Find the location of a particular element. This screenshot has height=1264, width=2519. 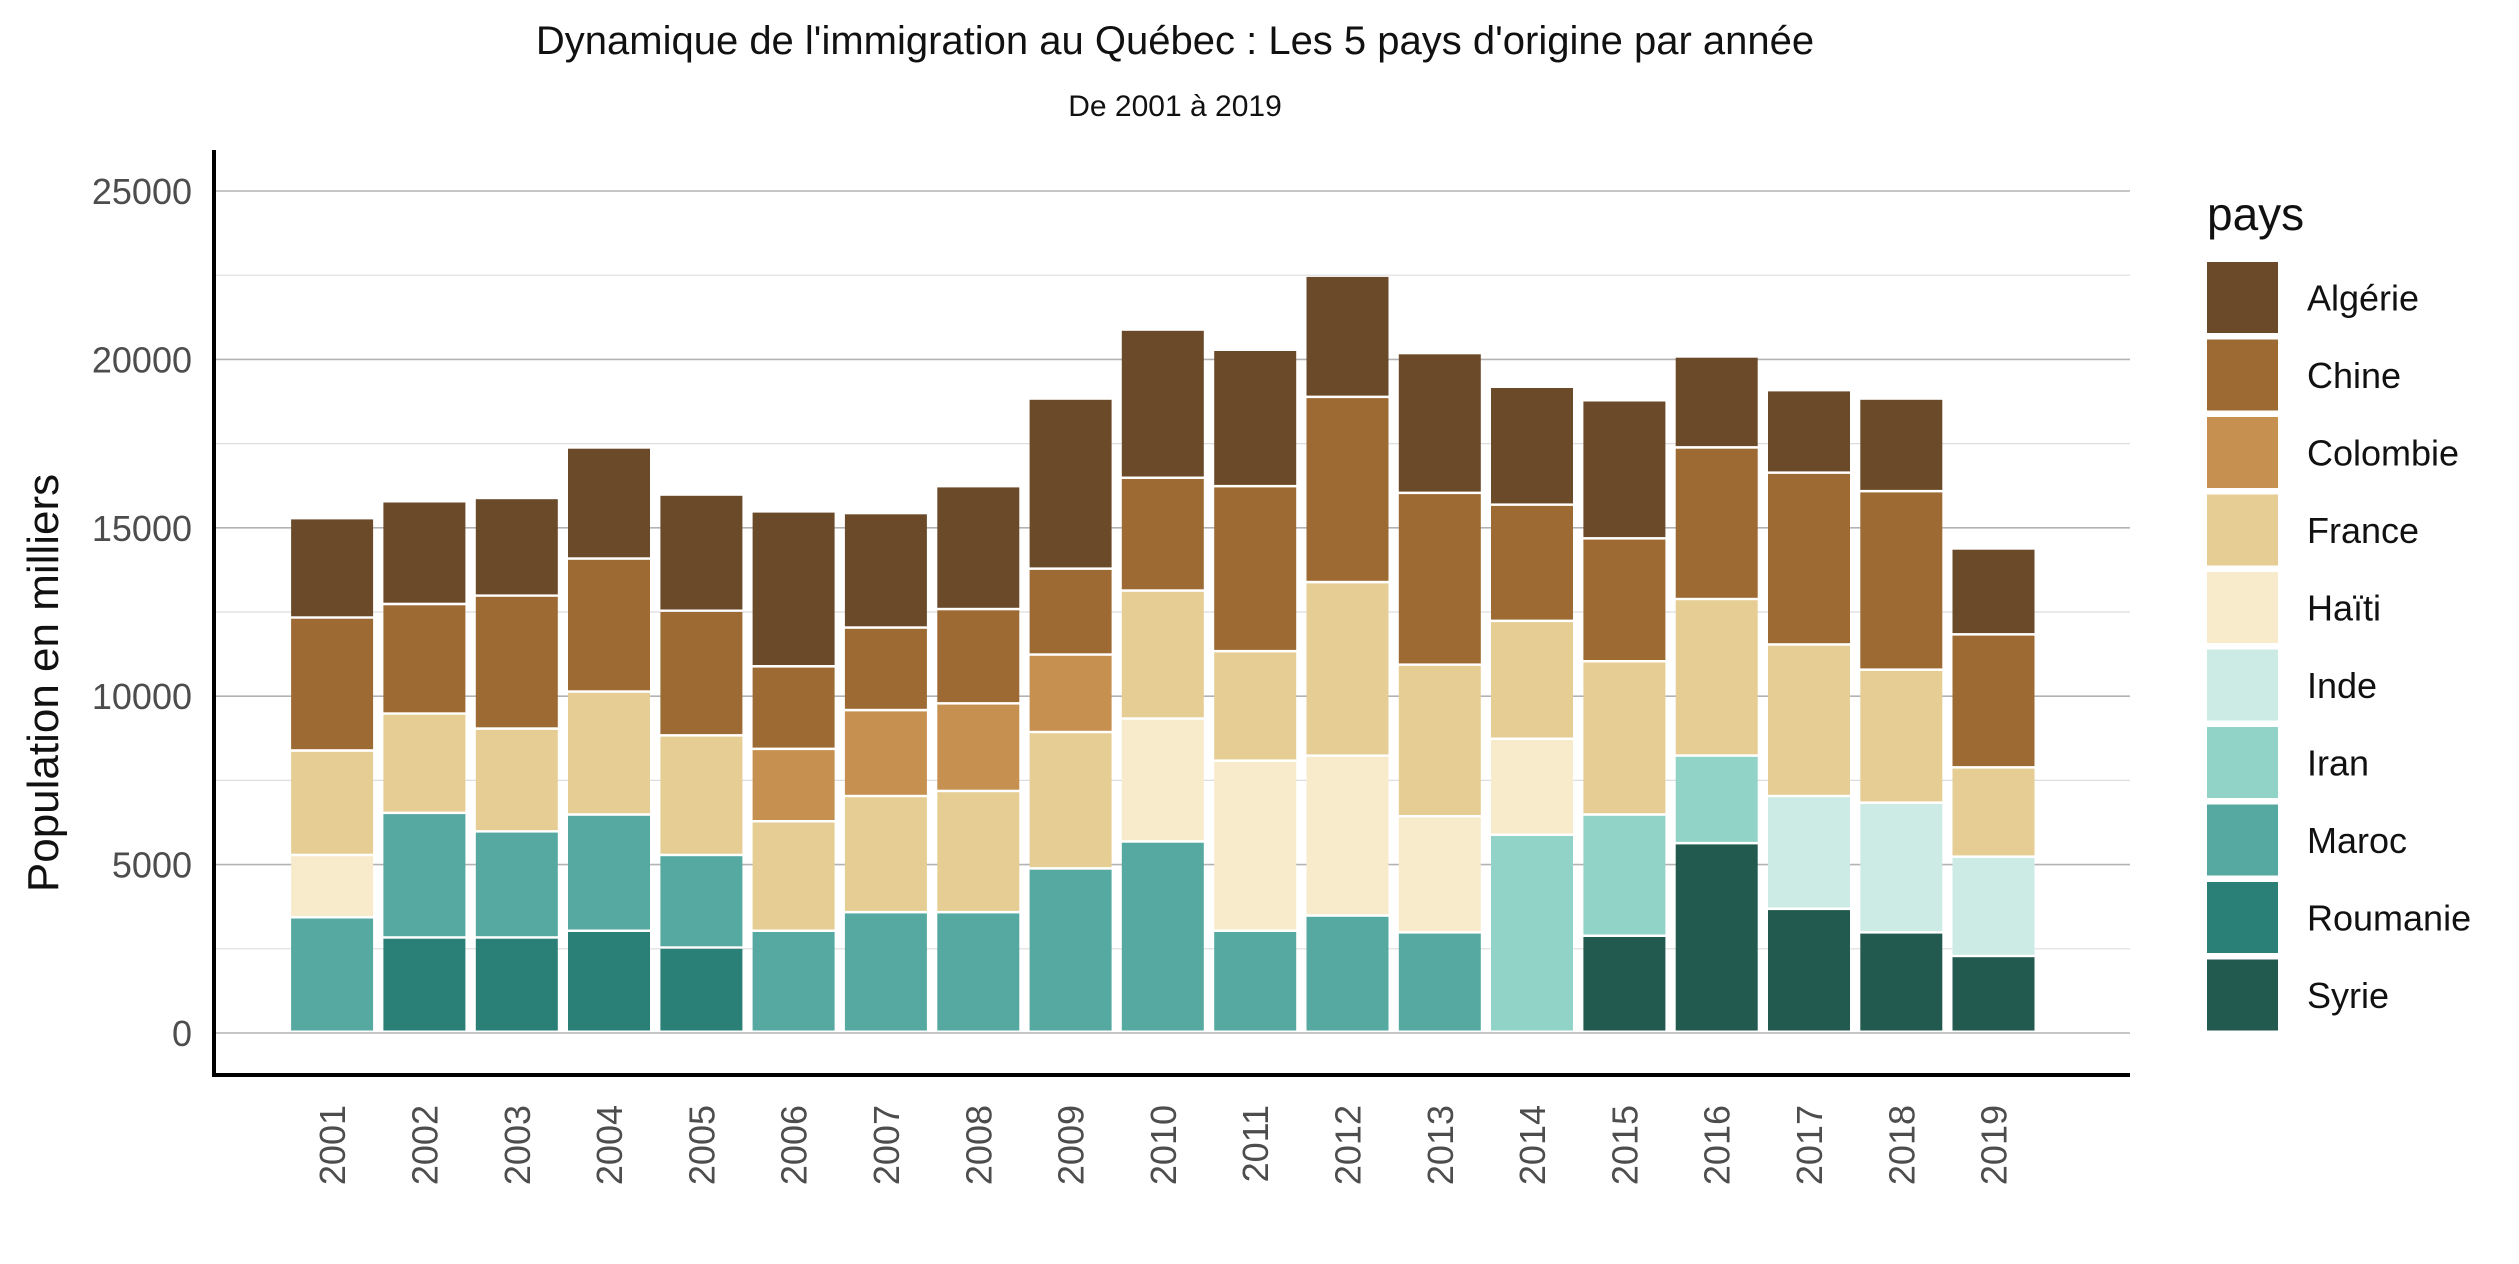

x-tick-label: 2016 is located at coordinates (1717, 1145).